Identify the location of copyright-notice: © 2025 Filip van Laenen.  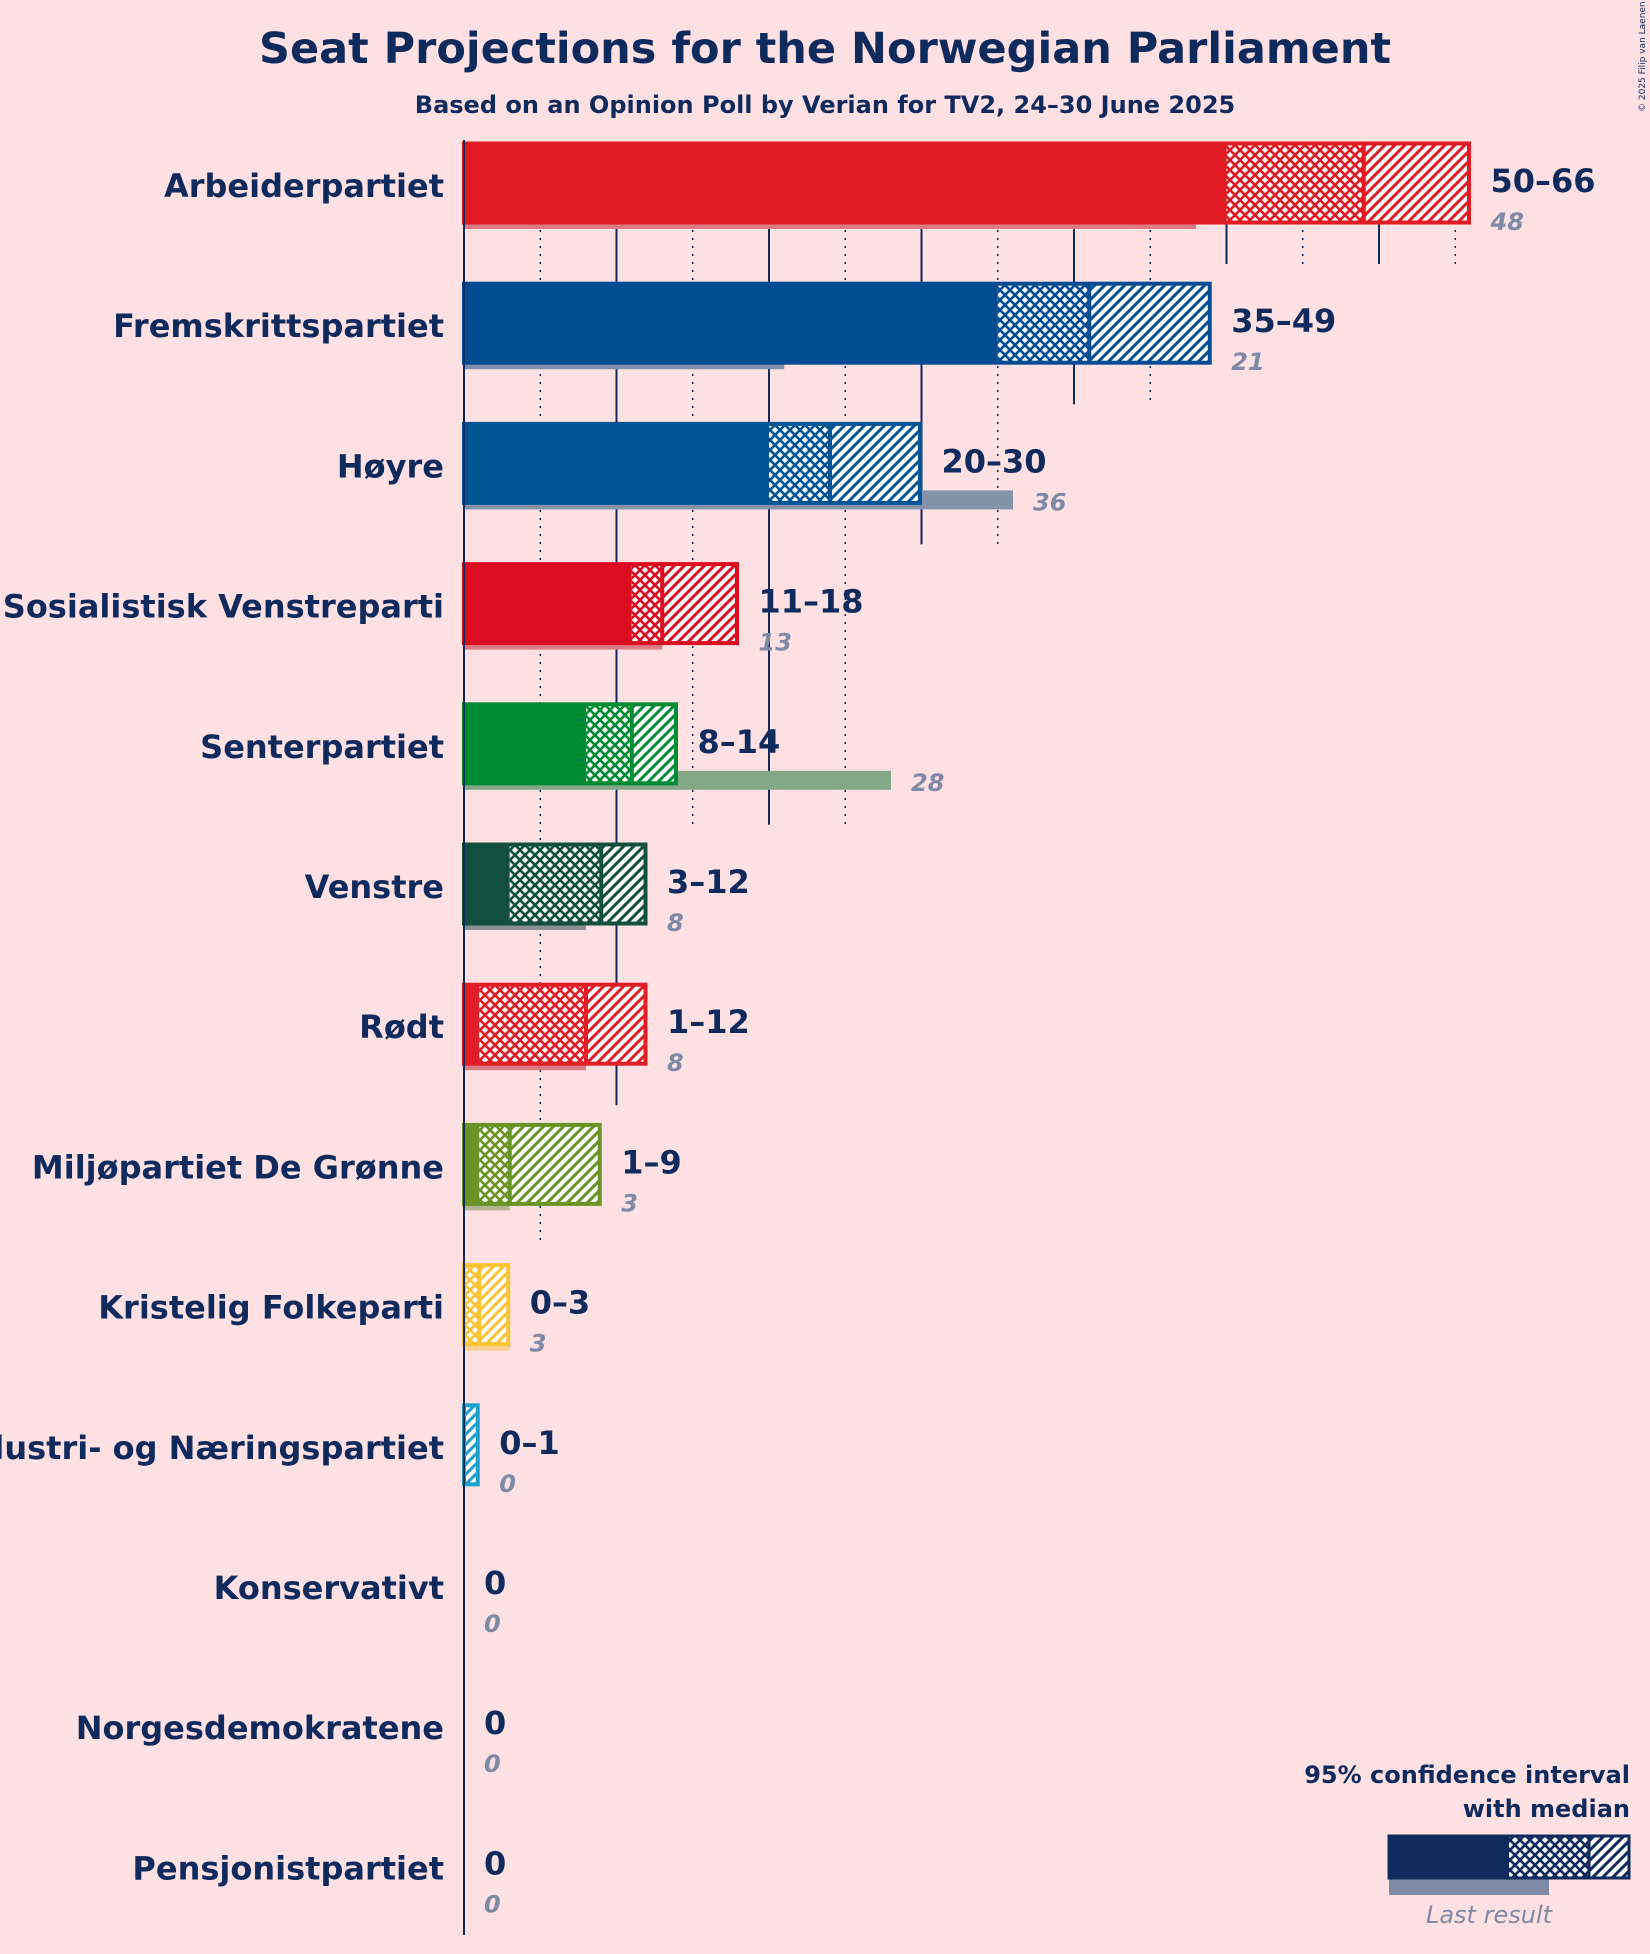
(1643, 56).